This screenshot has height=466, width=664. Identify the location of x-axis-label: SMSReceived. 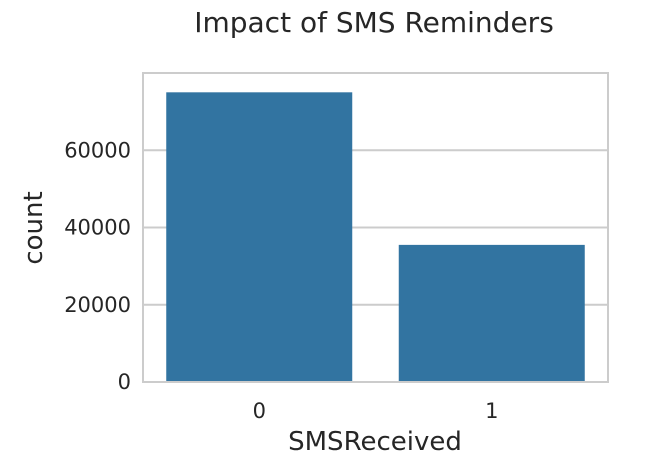
(375, 442).